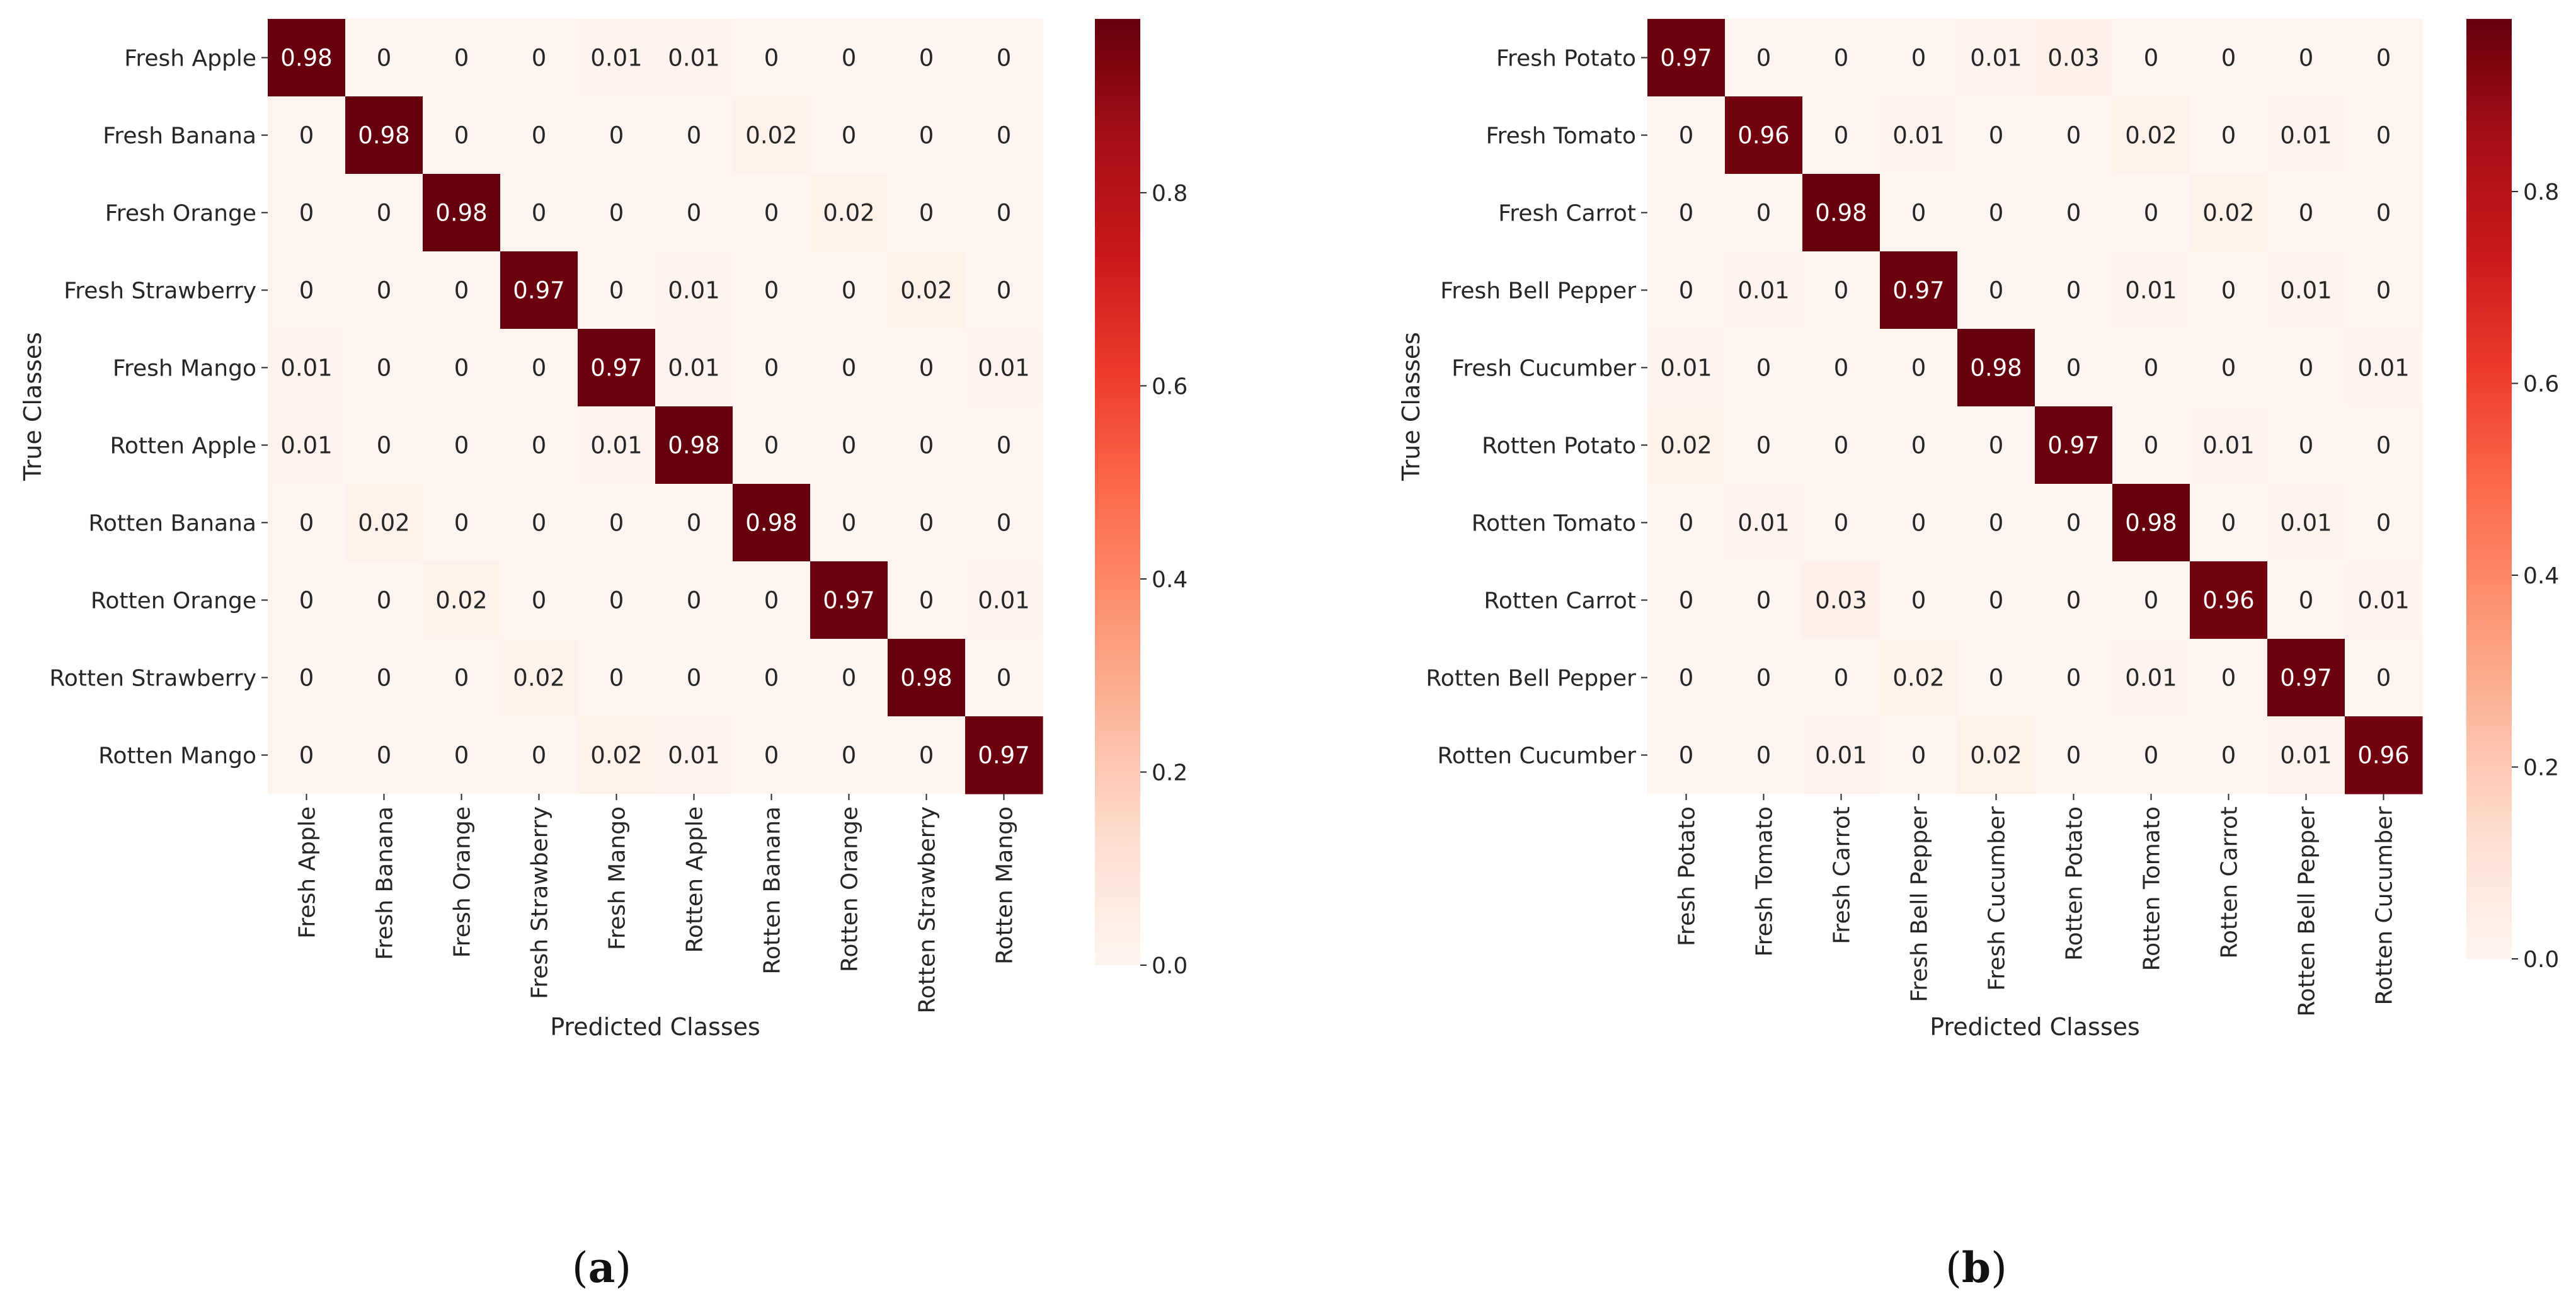 The width and height of the screenshot is (2576, 1306). What do you see at coordinates (177, 756) in the screenshot?
I see `y-tick-label: Rotten Mango` at bounding box center [177, 756].